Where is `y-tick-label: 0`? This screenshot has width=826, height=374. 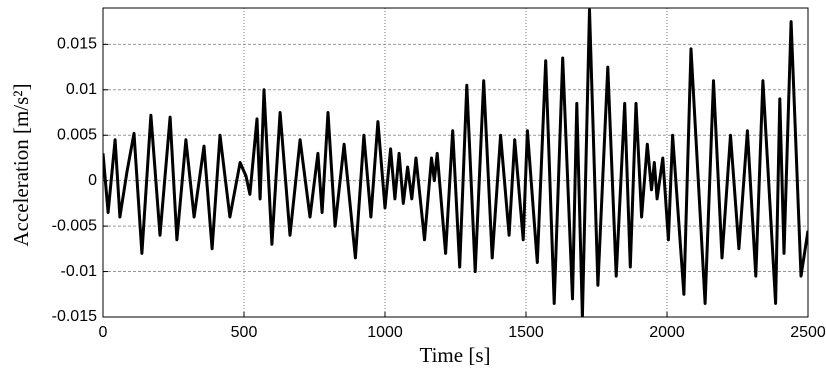
y-tick-label: 0 is located at coordinates (92, 180).